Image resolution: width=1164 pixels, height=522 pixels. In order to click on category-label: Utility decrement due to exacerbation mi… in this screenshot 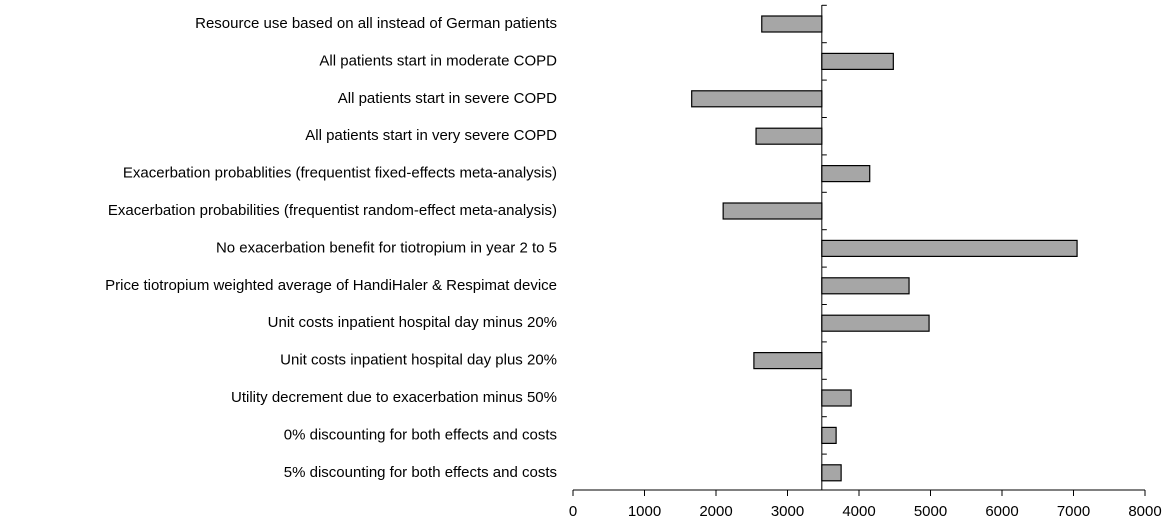, I will do `click(394, 397)`.